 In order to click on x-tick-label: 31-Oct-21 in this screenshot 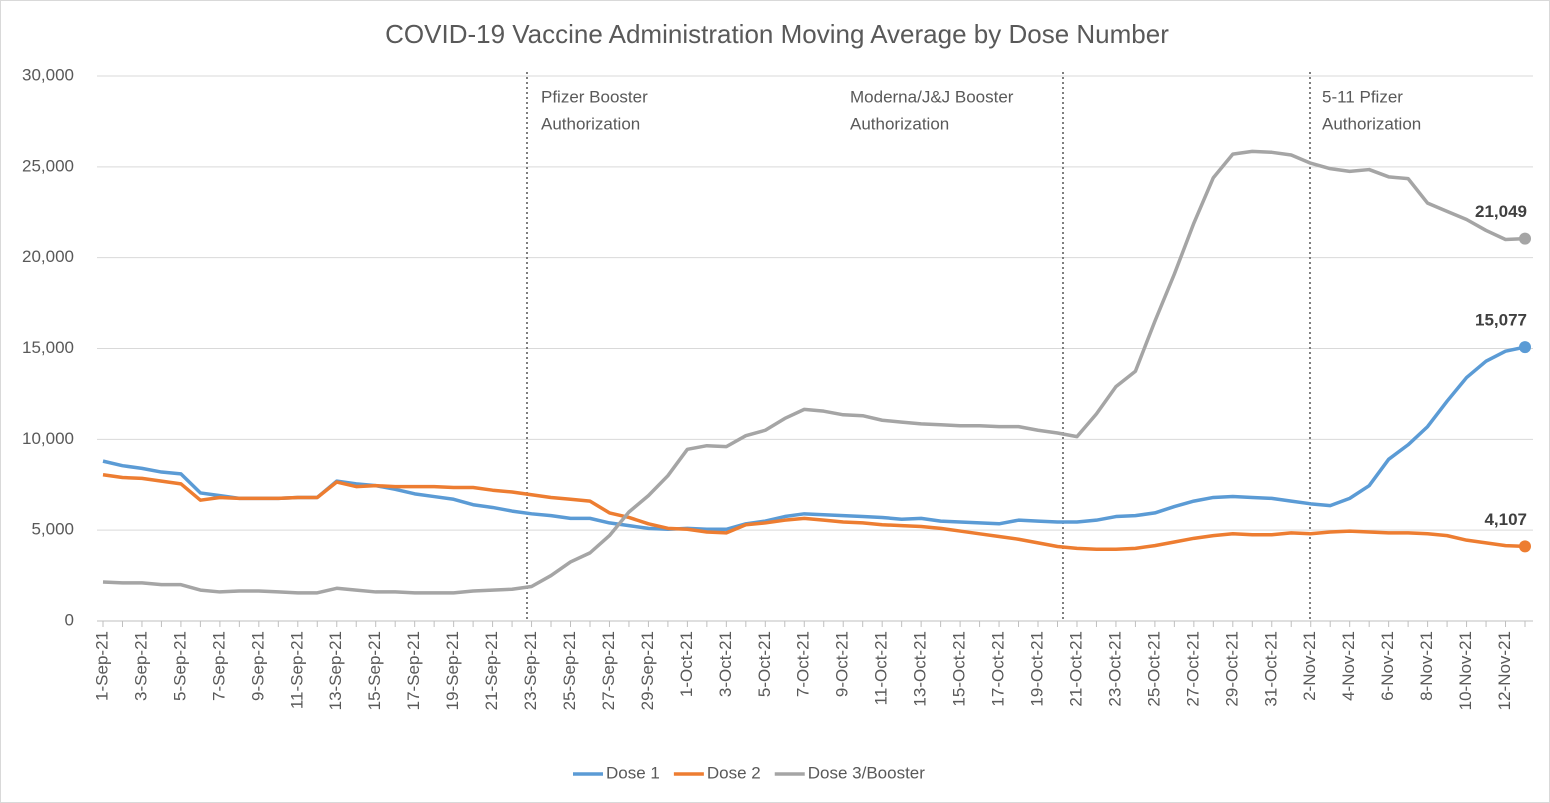, I will do `click(1270, 669)`.